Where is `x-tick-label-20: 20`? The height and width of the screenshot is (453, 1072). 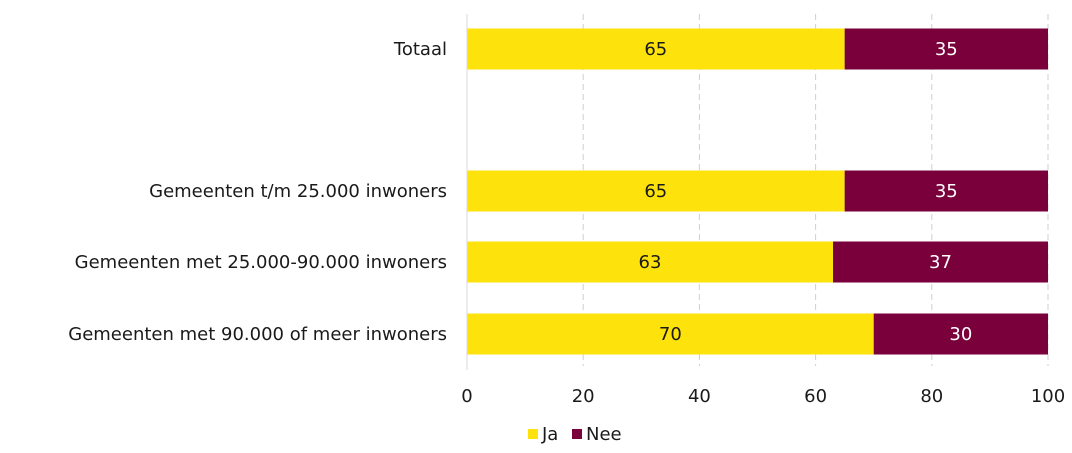 x-tick-label-20: 20 is located at coordinates (583, 396).